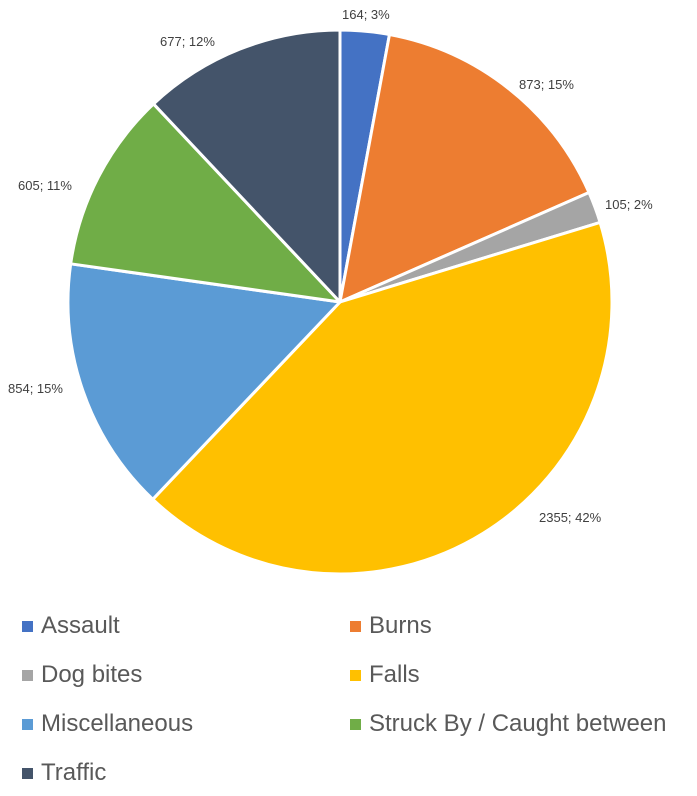 The width and height of the screenshot is (697, 796). What do you see at coordinates (80, 625) in the screenshot?
I see `legend-label: Assault` at bounding box center [80, 625].